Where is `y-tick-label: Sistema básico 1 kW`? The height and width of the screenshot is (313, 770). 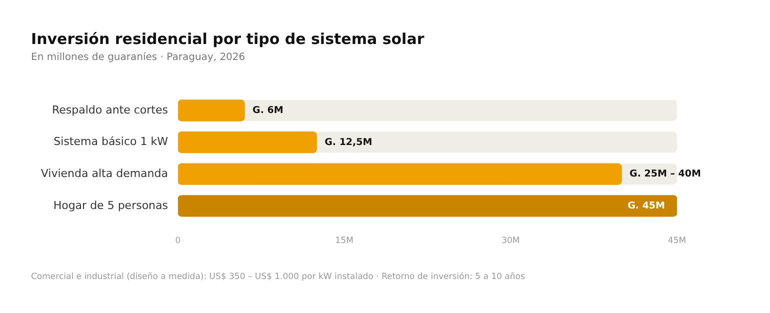 y-tick-label: Sistema básico 1 kW is located at coordinates (111, 141).